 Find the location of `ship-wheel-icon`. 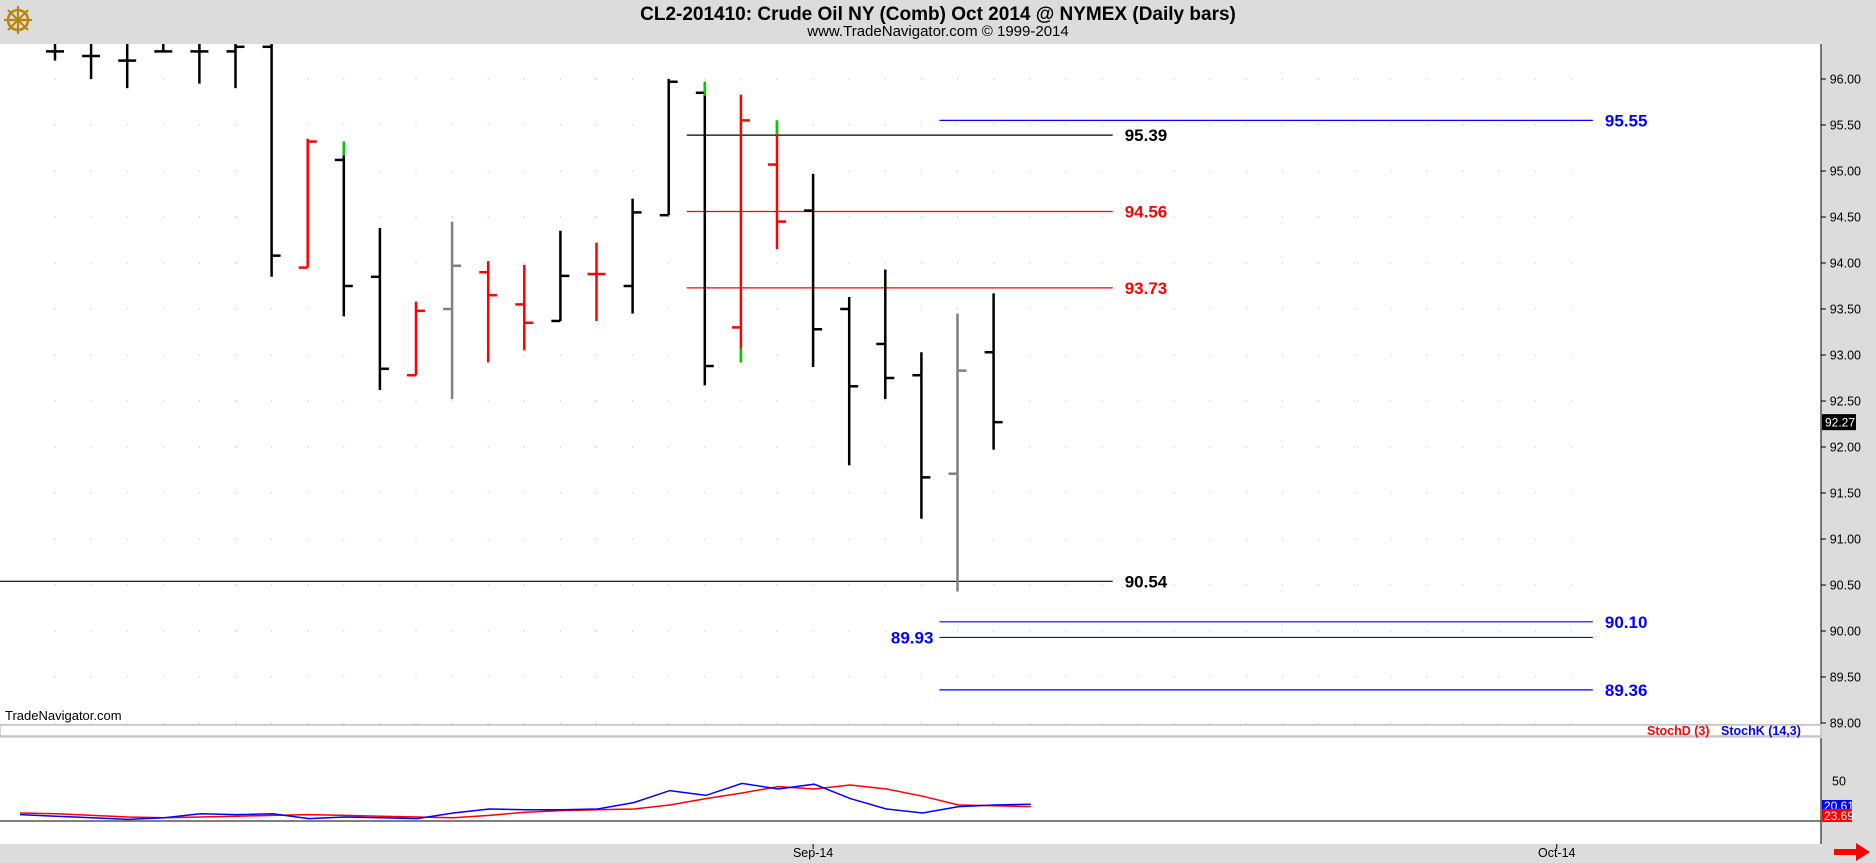

ship-wheel-icon is located at coordinates (18, 20).